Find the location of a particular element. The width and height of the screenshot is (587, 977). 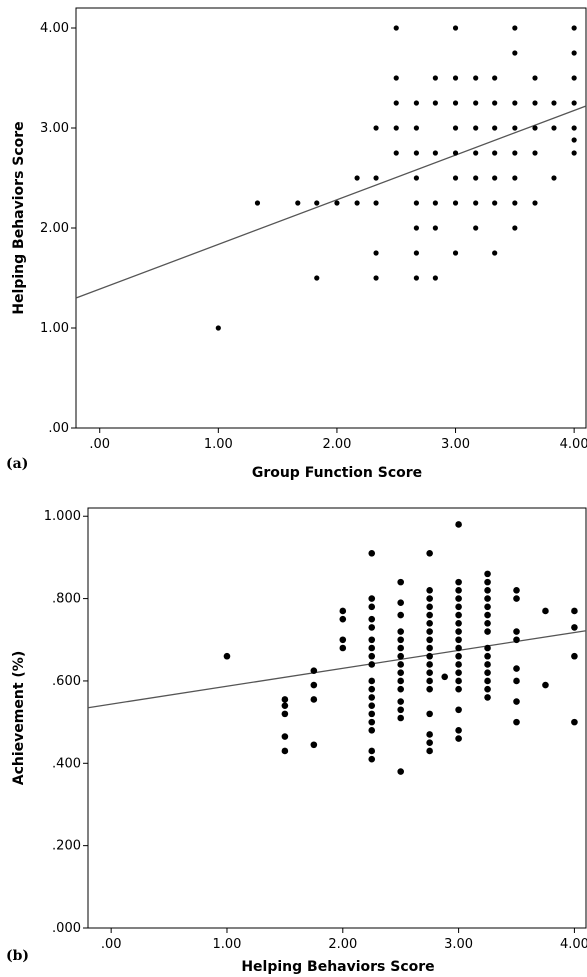

x-tick-label-b: 2.00 is located at coordinates (342, 944).